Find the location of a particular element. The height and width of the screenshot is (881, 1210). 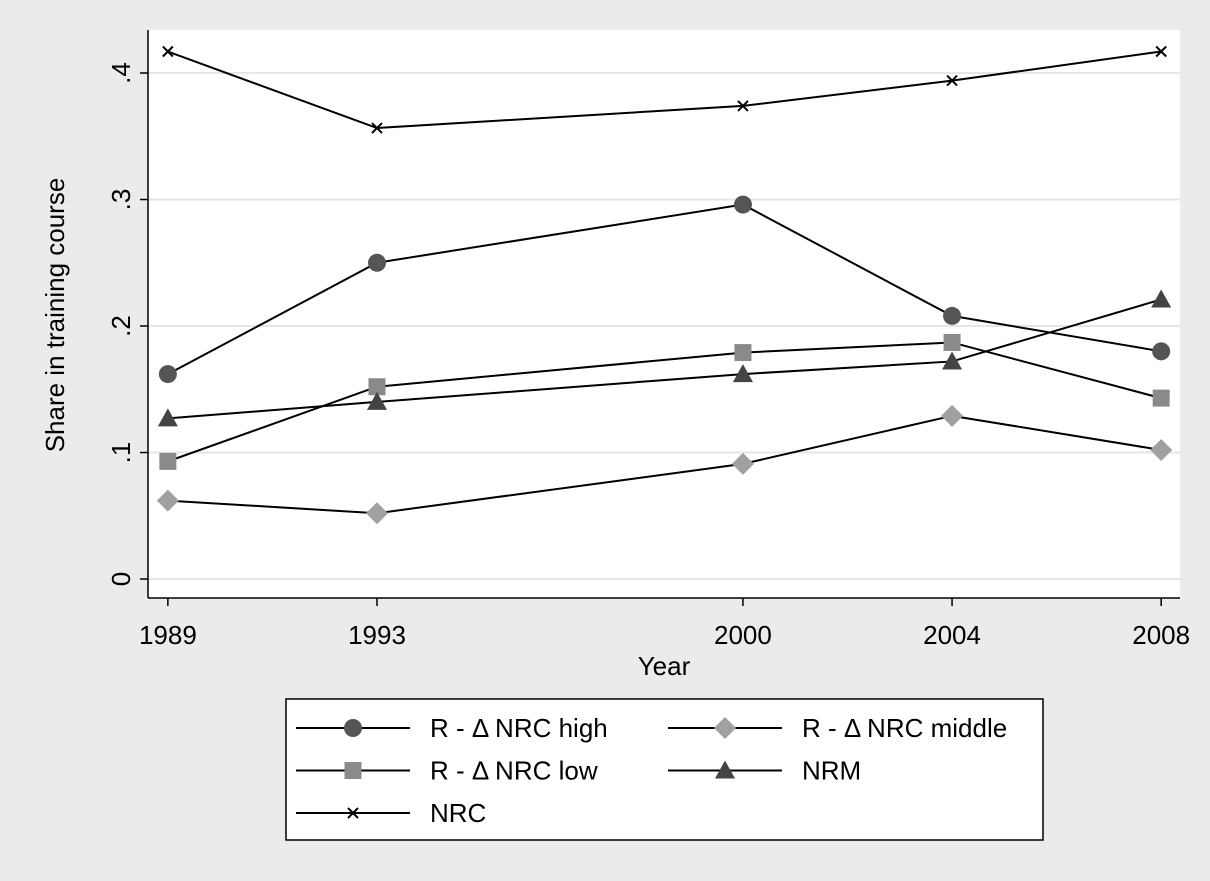

legend-label: R - Δ NRC middle is located at coordinates (904, 728).